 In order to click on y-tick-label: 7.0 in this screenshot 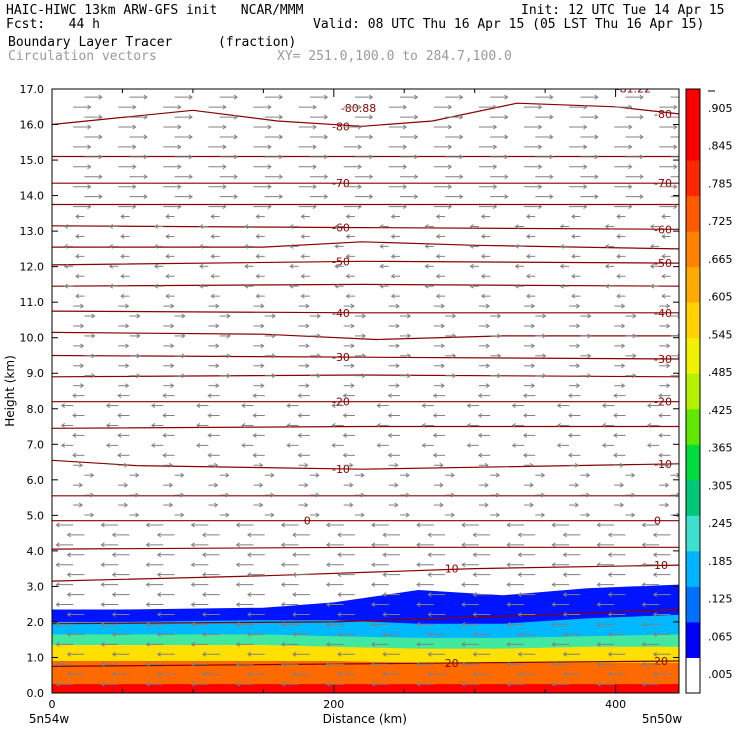, I will do `click(36, 444)`.